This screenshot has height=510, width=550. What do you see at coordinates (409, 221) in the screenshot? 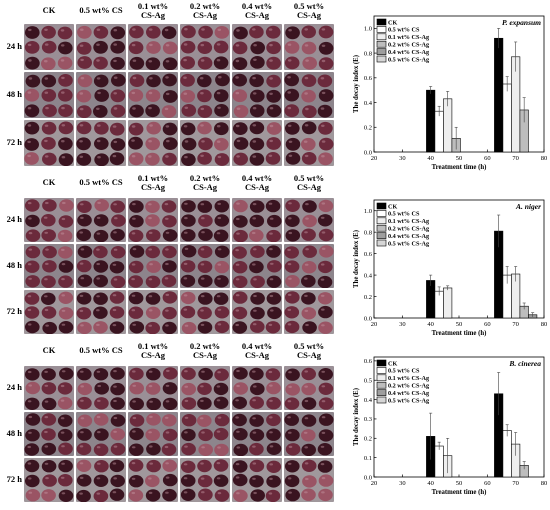
I see `legend-label: 0.1 wt% CS-Ag` at bounding box center [409, 221].